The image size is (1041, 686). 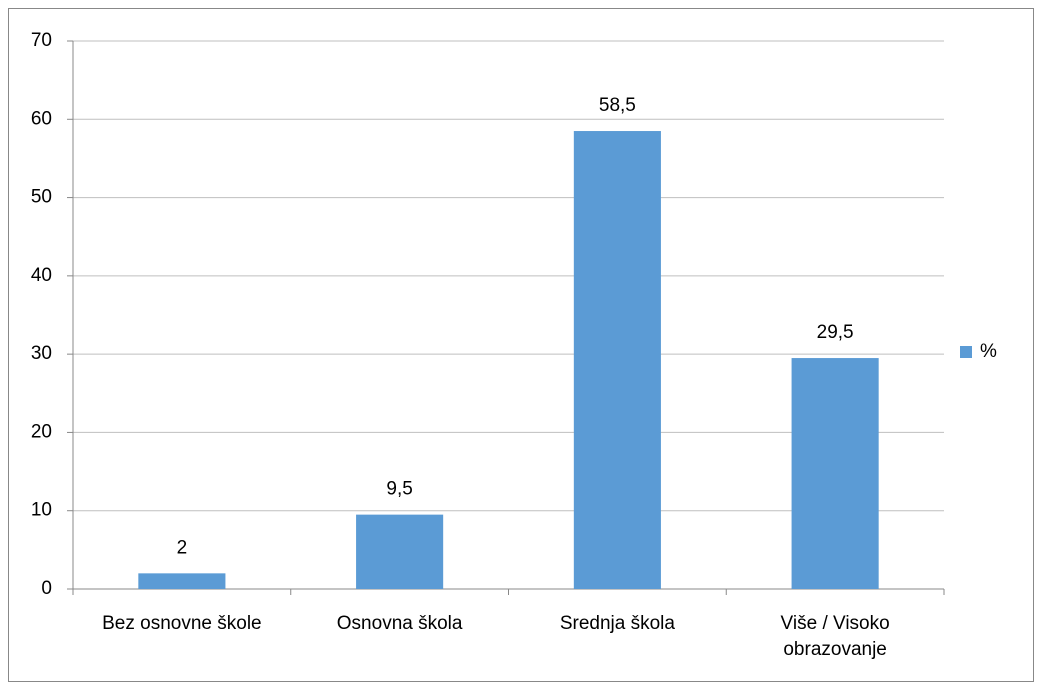 What do you see at coordinates (41, 197) in the screenshot?
I see `y-tick-label: 50` at bounding box center [41, 197].